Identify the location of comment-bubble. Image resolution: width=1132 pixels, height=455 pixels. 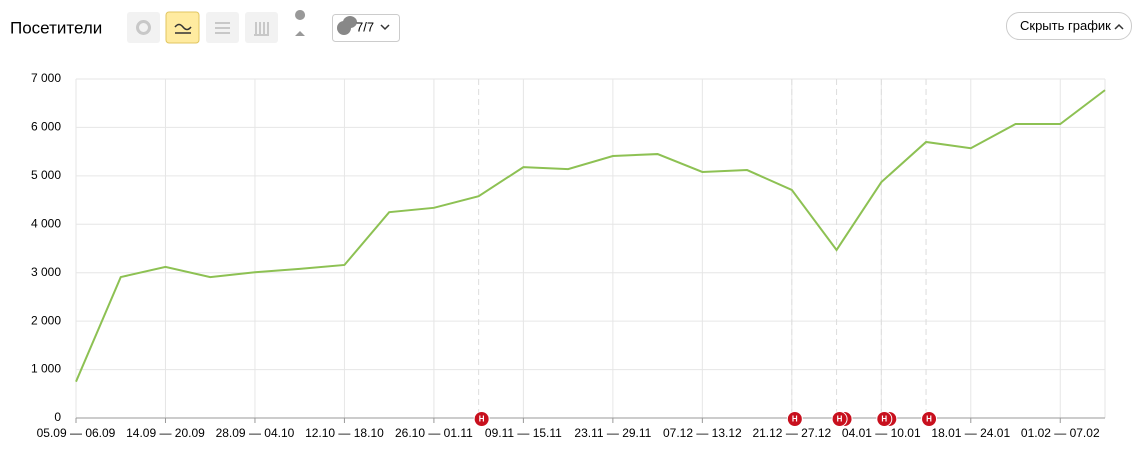
(344, 28).